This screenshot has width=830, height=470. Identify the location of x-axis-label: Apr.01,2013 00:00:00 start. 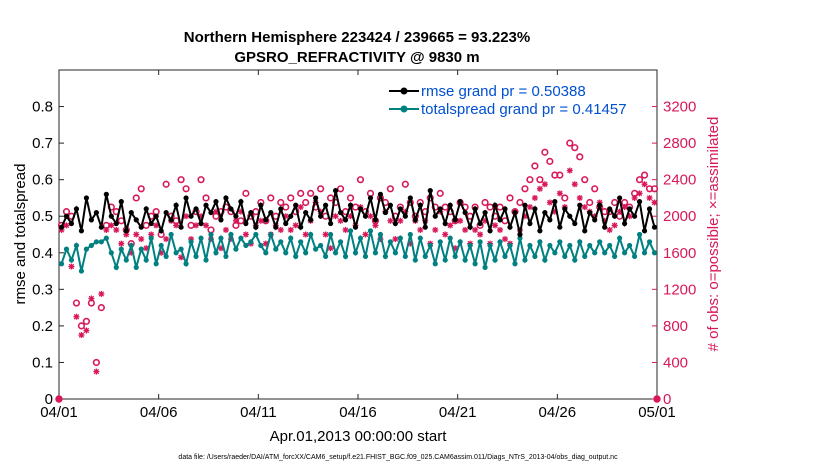
(359, 436).